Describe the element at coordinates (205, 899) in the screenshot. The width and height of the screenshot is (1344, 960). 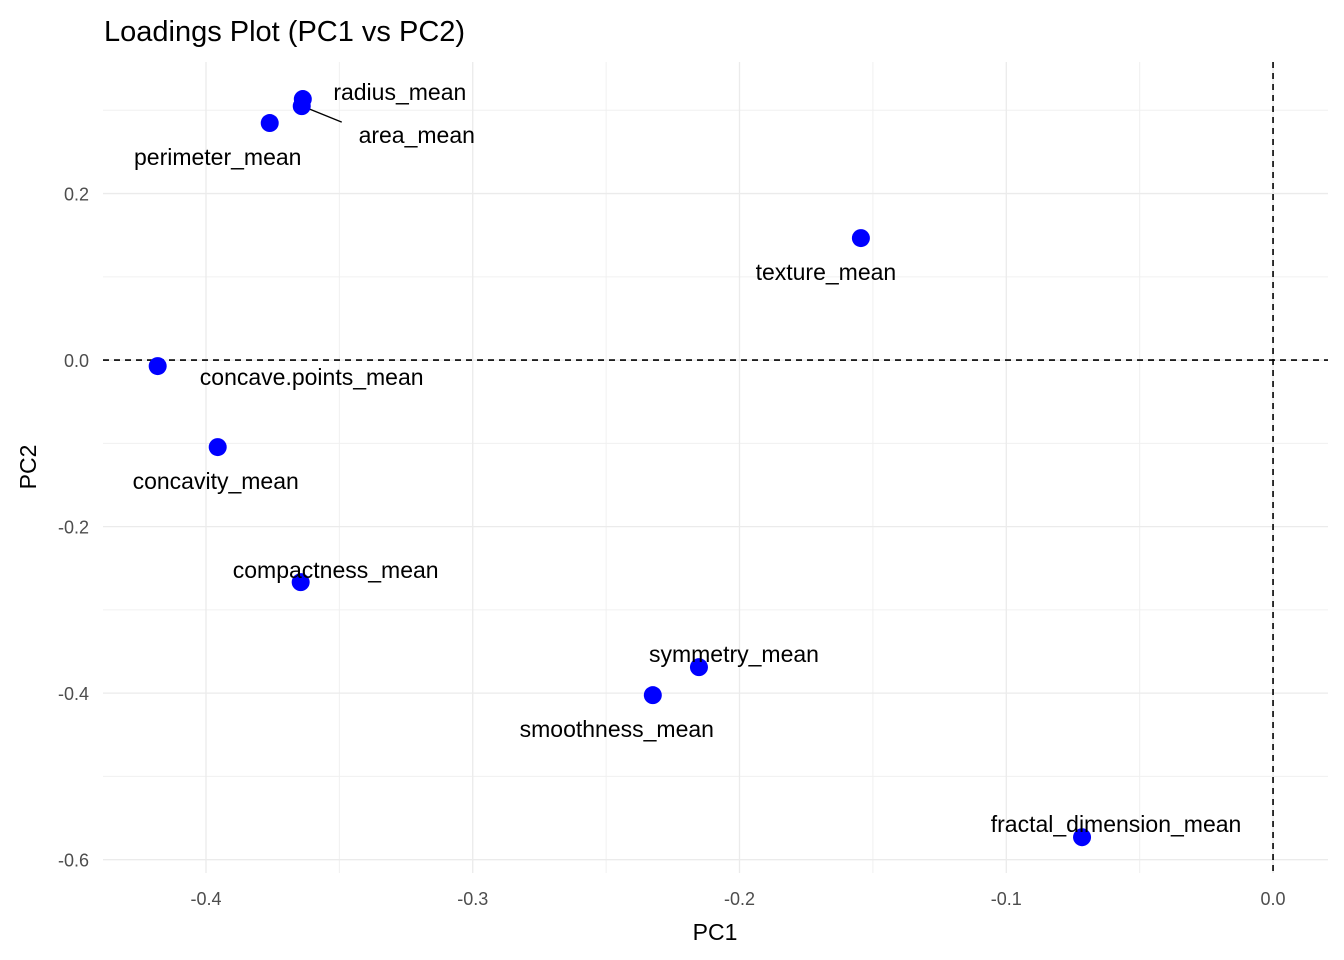
I see `x-tick-label: -0.4` at that location.